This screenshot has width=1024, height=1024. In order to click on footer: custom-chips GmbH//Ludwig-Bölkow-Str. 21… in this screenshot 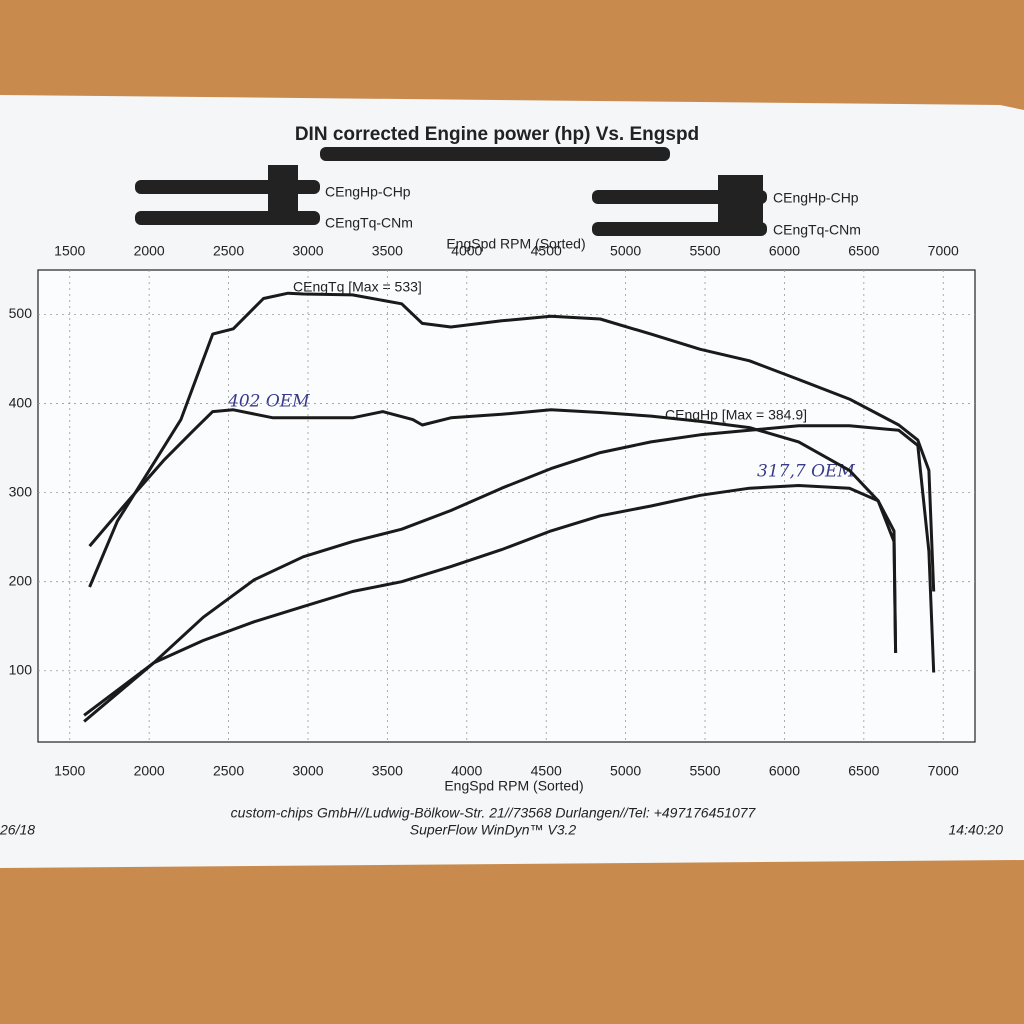, I will do `click(494, 813)`.